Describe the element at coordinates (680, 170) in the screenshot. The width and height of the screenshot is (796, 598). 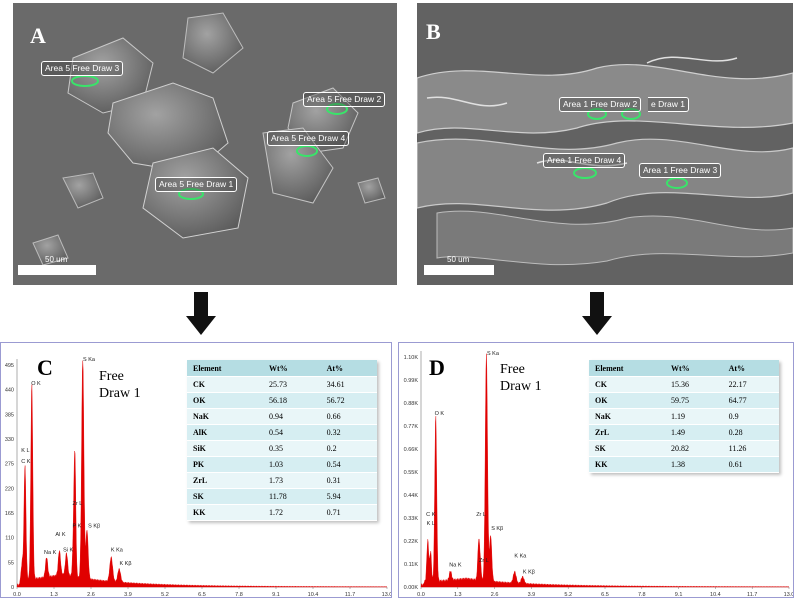
I see `area-label-b-3: Area 1 Free Draw 3` at that location.